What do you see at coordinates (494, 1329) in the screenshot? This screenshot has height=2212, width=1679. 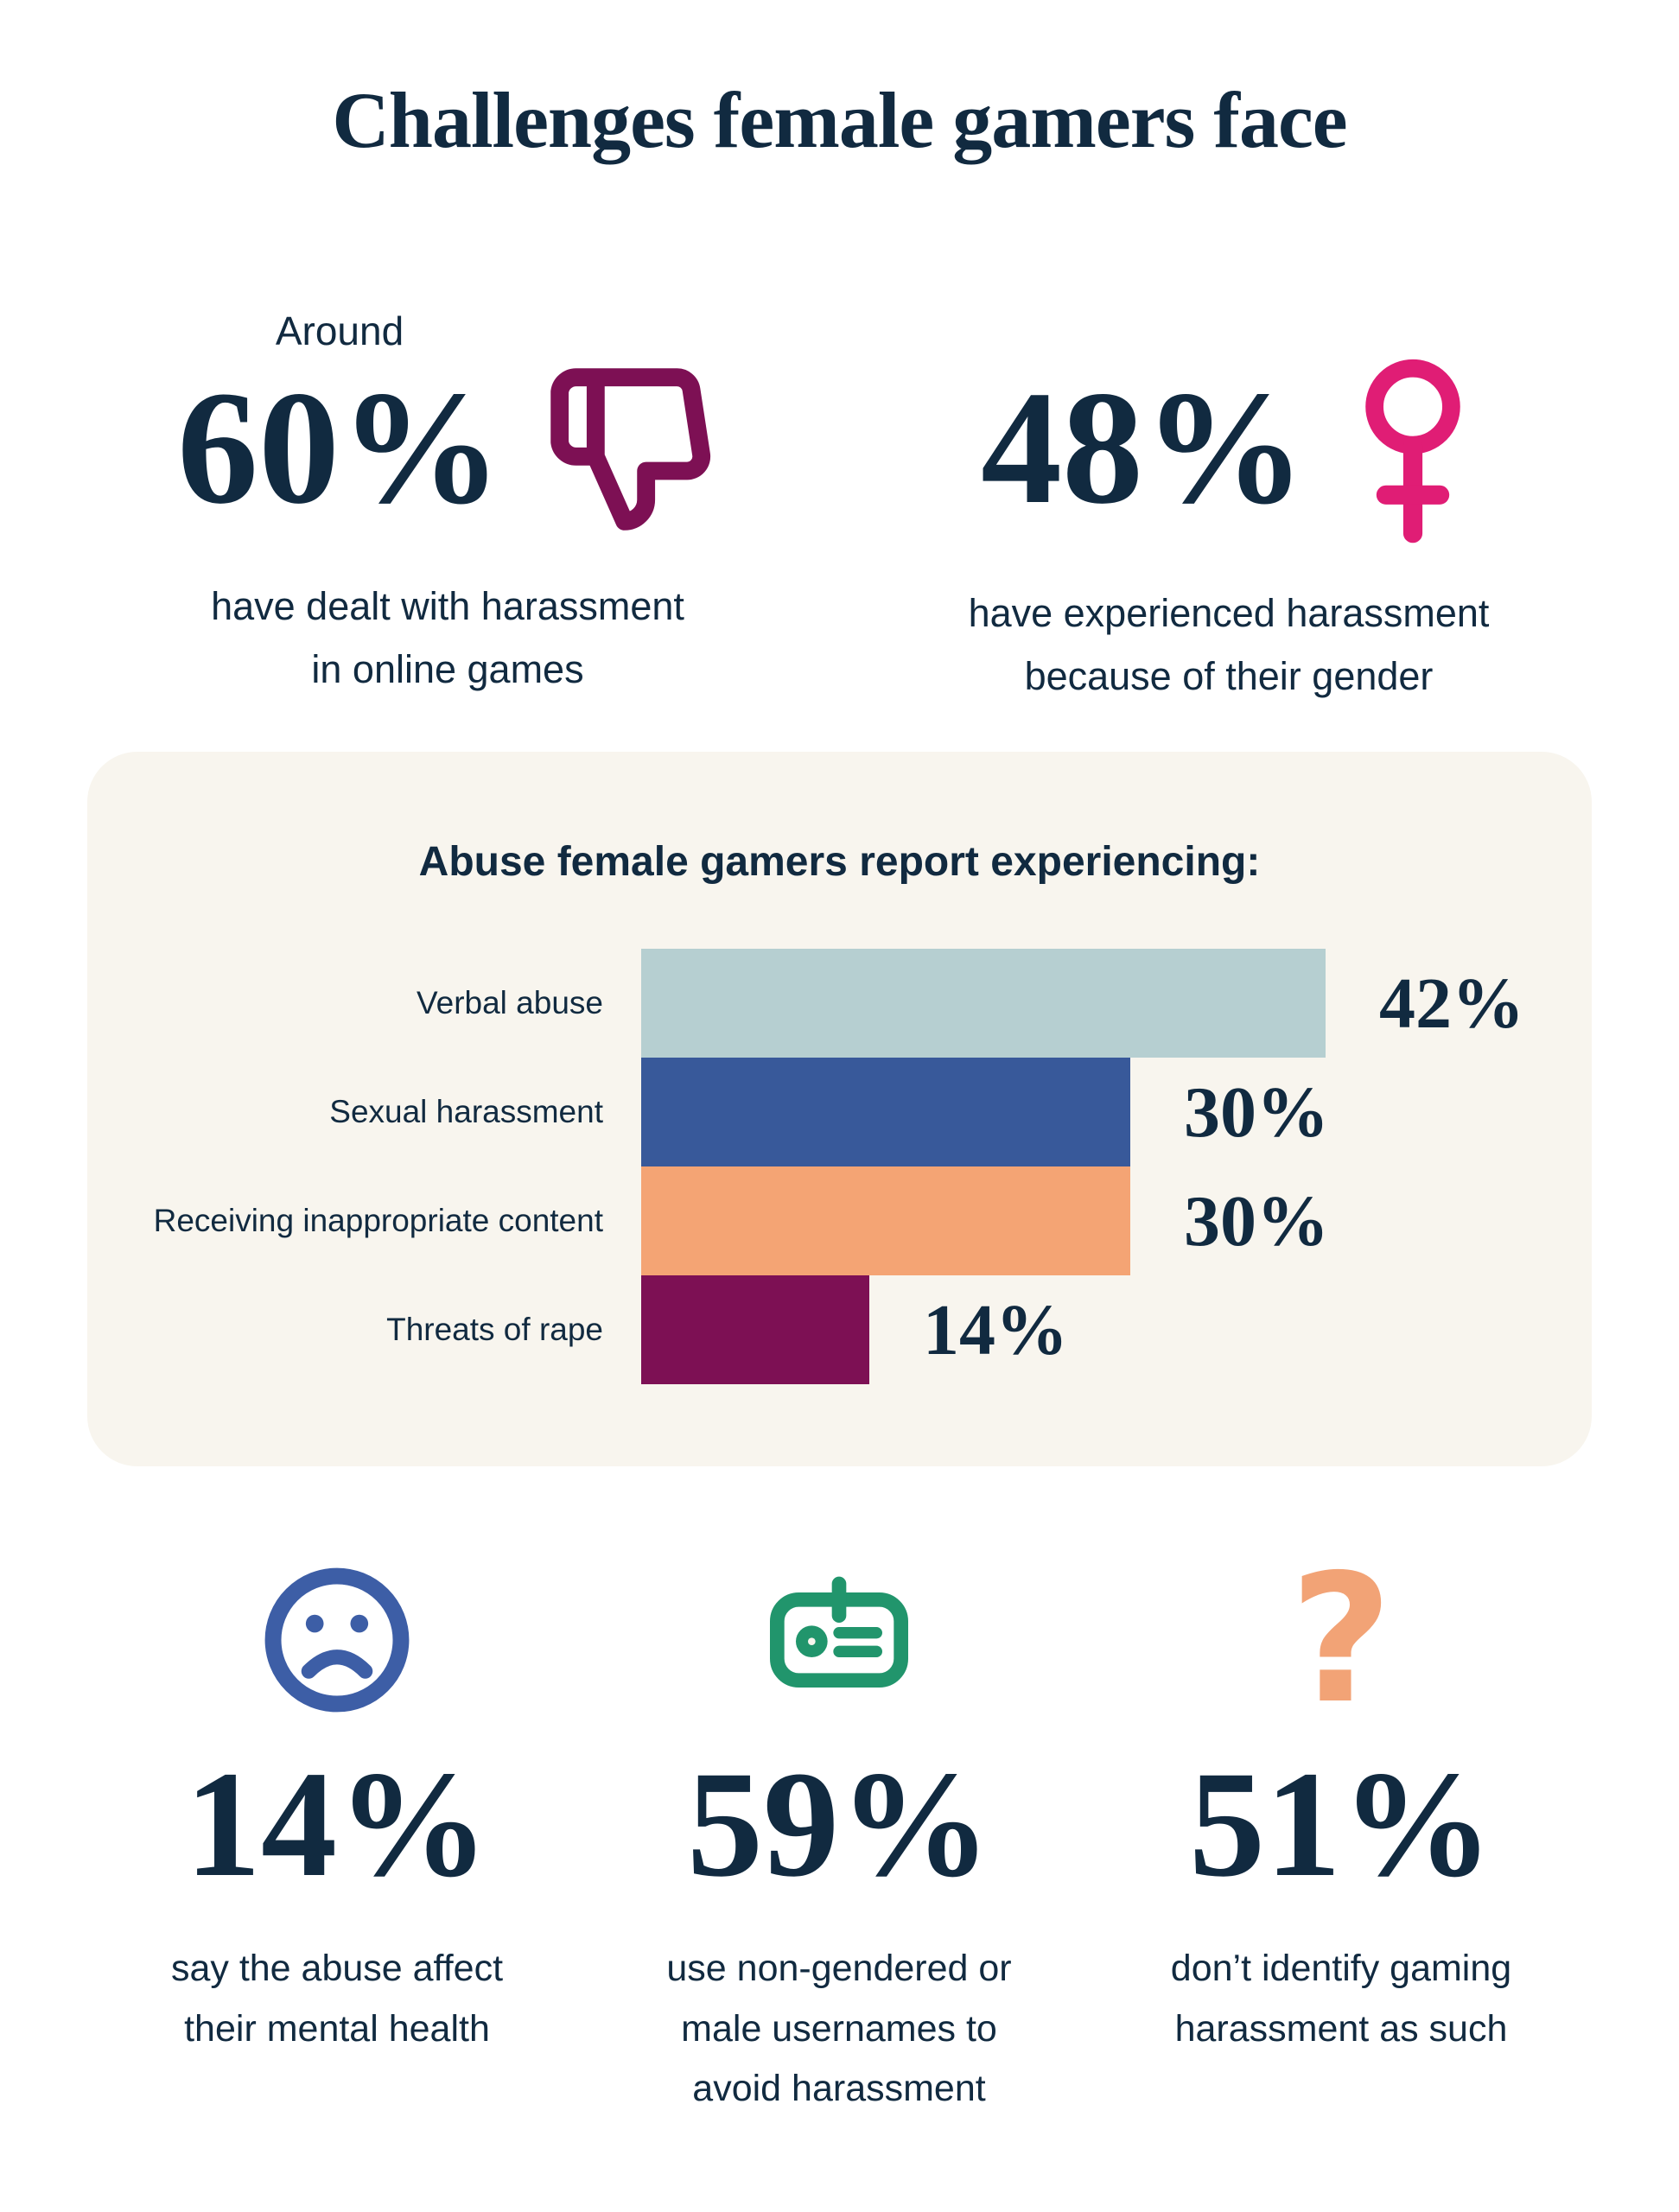 I see `chart-category-label: Threats of rape` at bounding box center [494, 1329].